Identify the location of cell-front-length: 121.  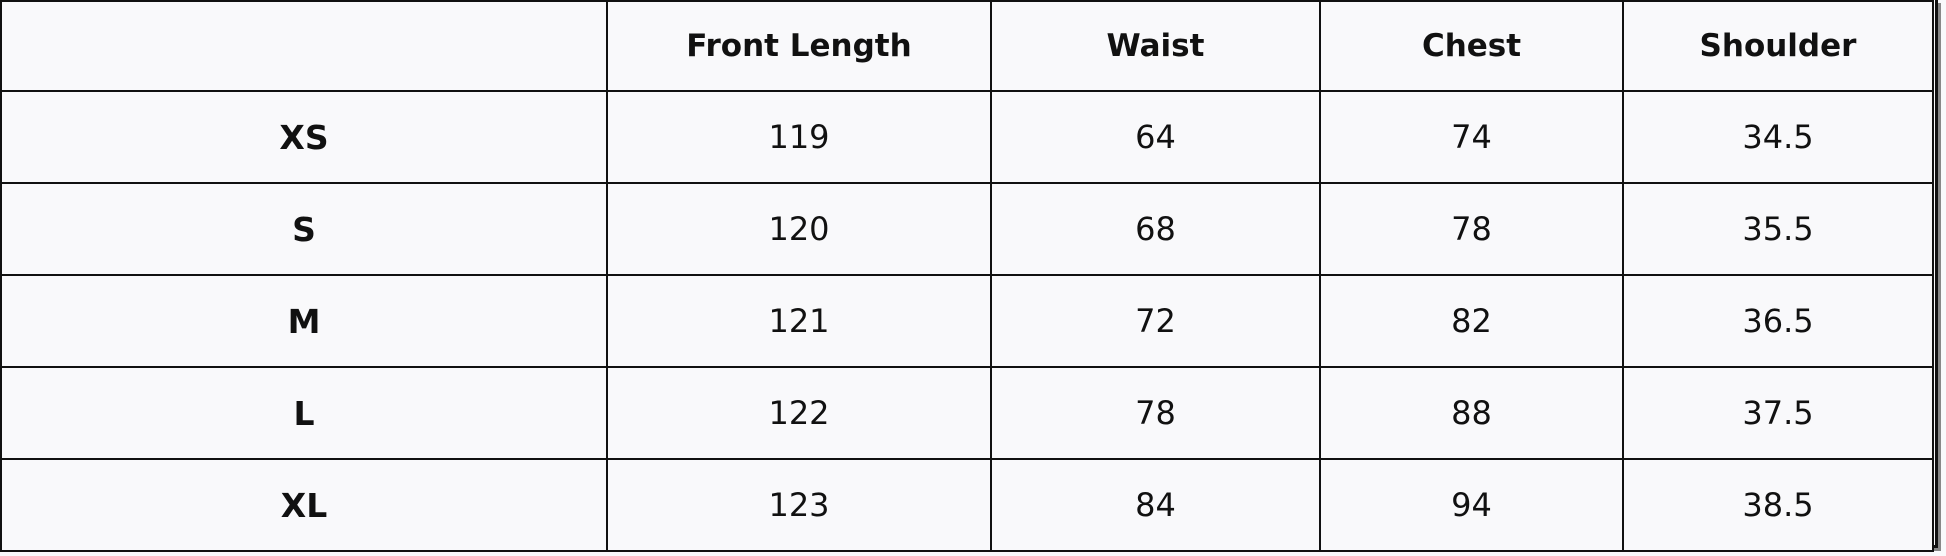
(799, 321).